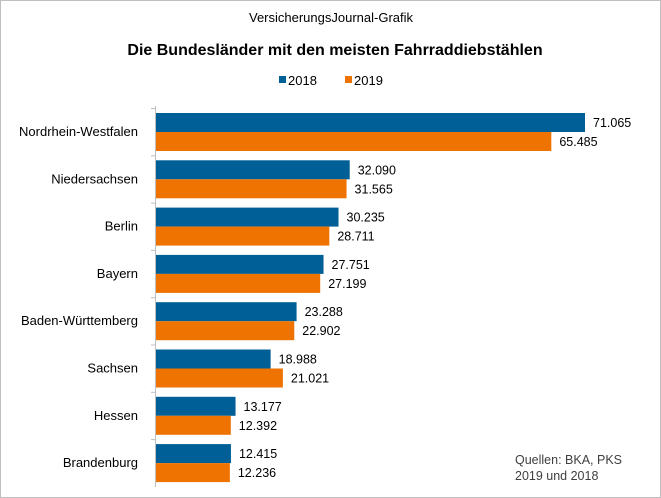 The image size is (661, 498). What do you see at coordinates (263, 407) in the screenshot?
I see `data-label-2018: 13.177` at bounding box center [263, 407].